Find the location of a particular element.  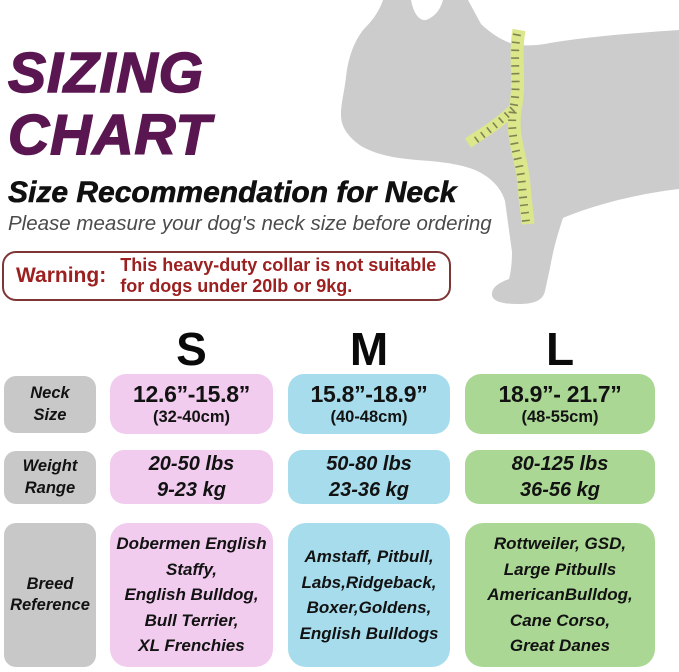

measuring-tape-branch is located at coordinates (492, 126).